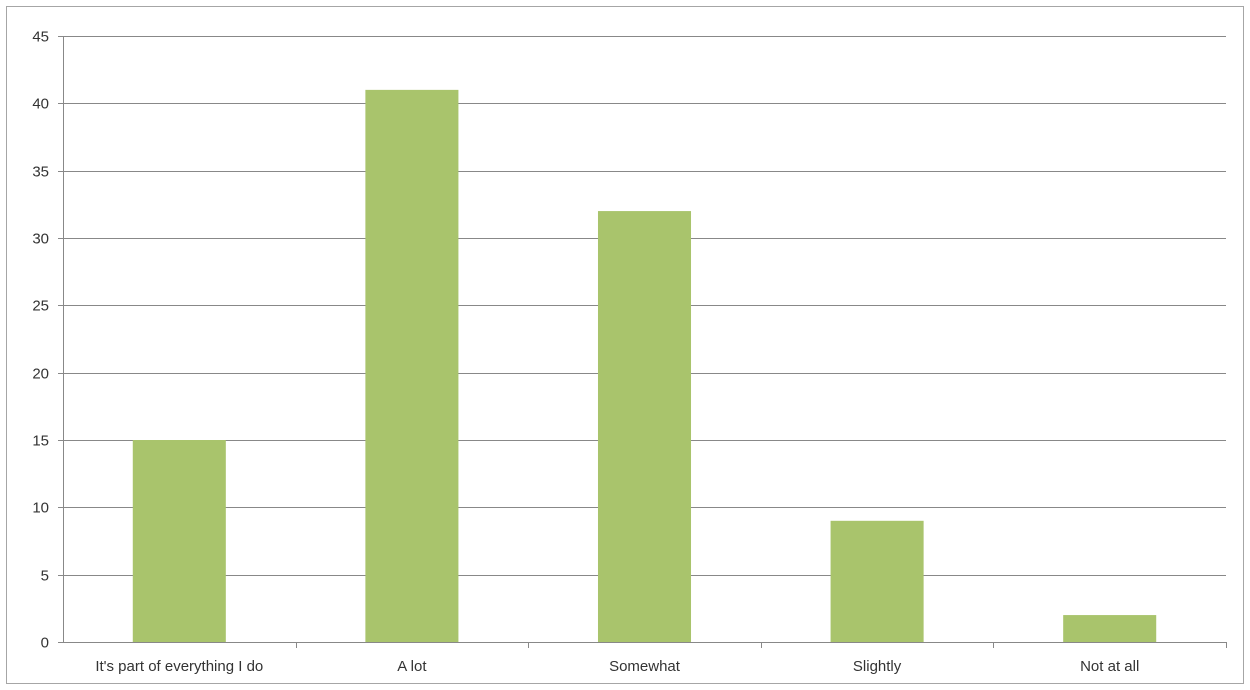  I want to click on y-tick-labels: 0 5 10 15 20 25 30 35 40 45, so click(40, 340).